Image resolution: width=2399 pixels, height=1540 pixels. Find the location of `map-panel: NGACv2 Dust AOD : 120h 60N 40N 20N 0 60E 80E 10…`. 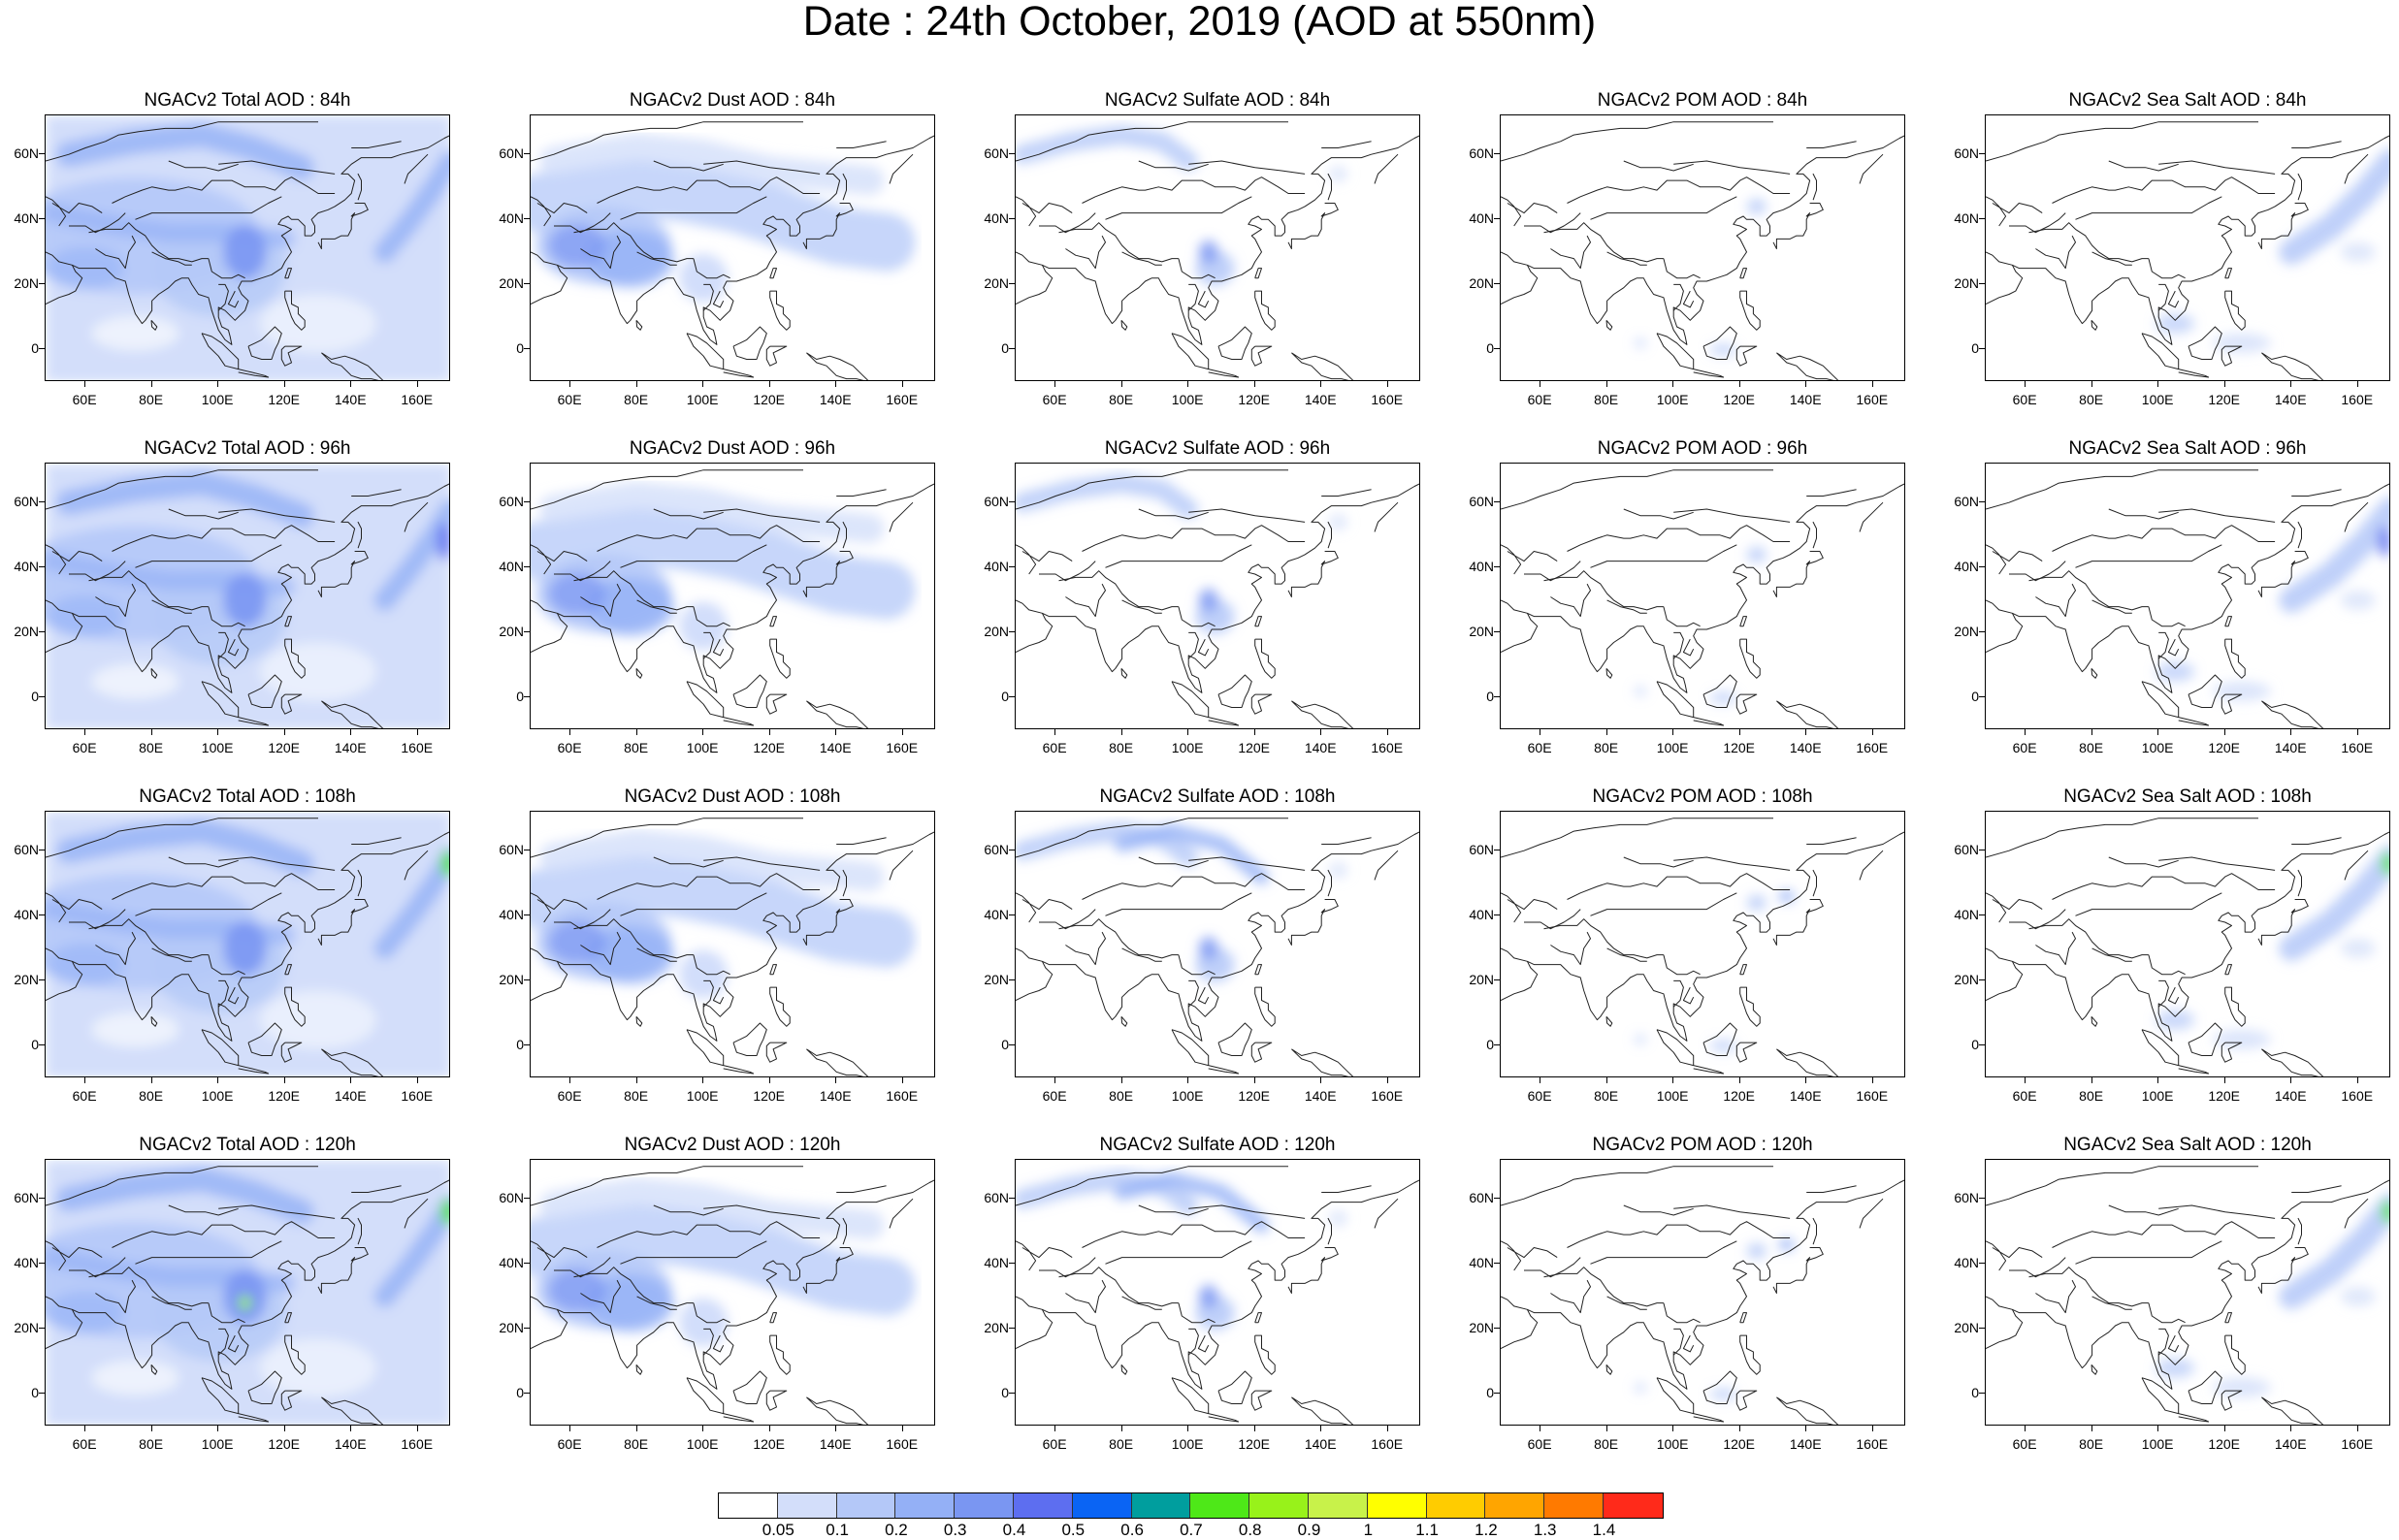

map-panel: NGACv2 Dust AOD : 120h 60N 40N 20N 0 60E 80E 10… is located at coordinates (727, 1306).